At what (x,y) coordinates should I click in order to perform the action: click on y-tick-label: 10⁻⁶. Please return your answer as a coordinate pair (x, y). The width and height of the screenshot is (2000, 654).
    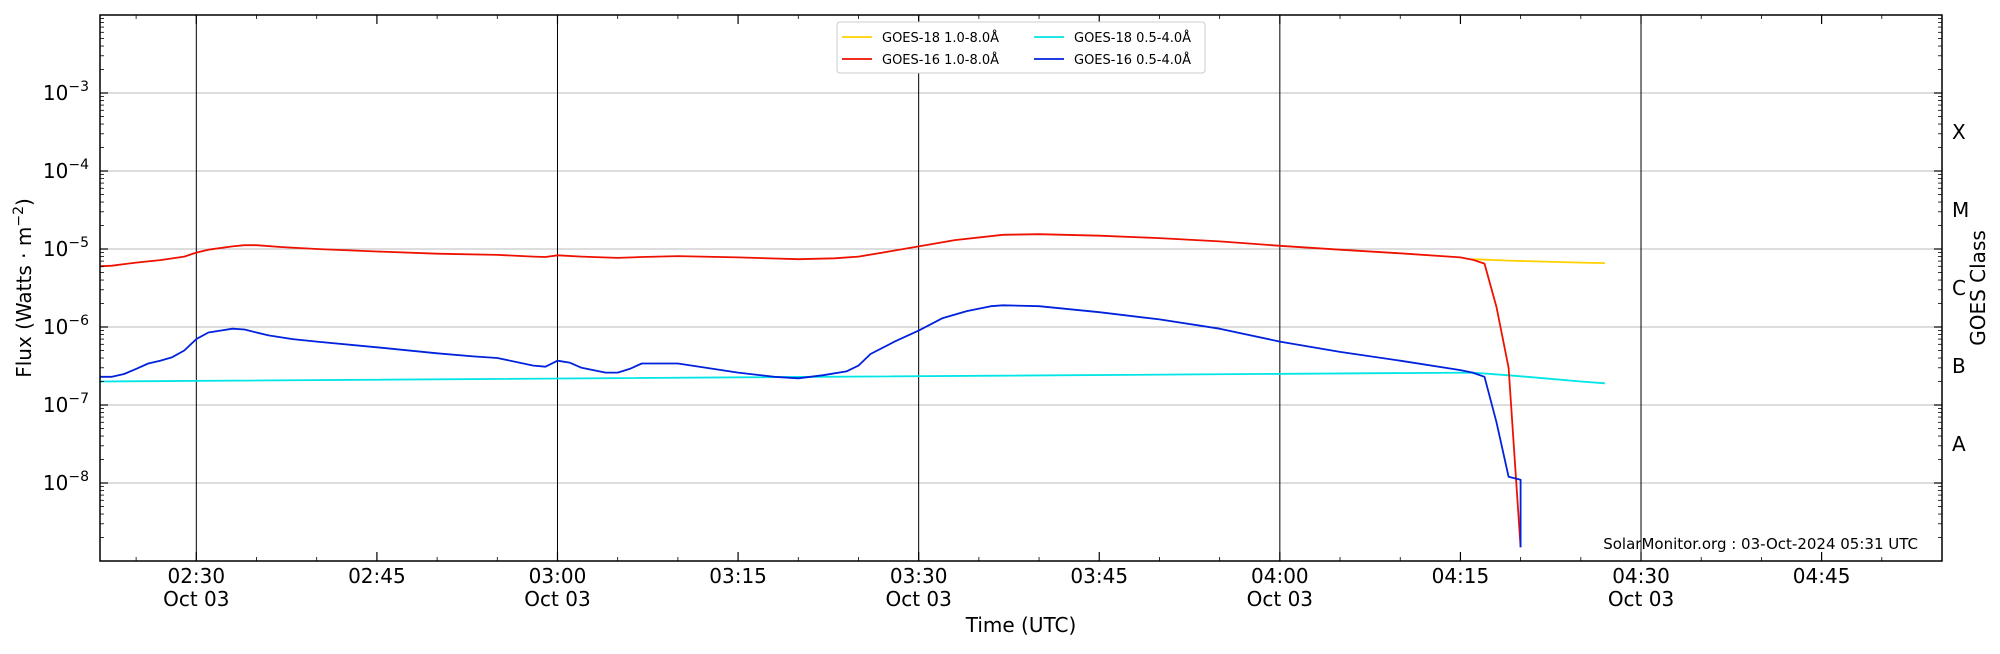
    Looking at the image, I should click on (66, 326).